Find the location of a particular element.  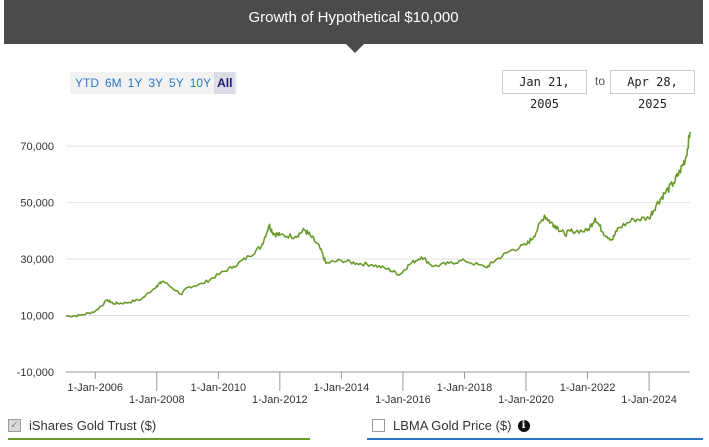

range-button-6m: 6M is located at coordinates (113, 83).